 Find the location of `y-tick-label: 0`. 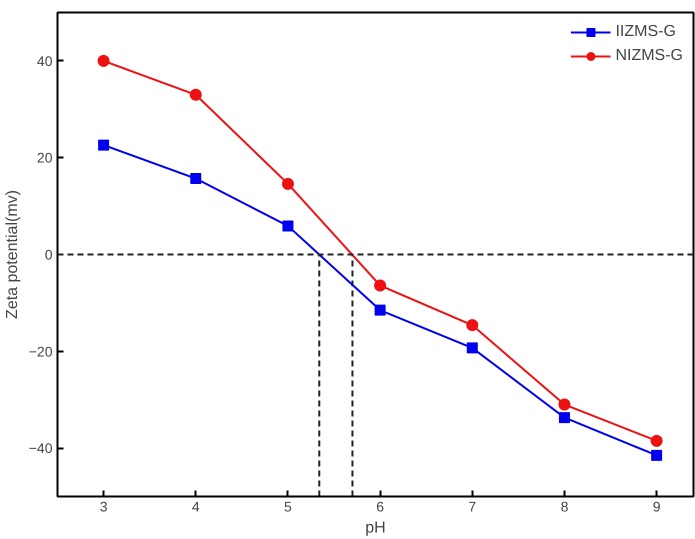

y-tick-label: 0 is located at coordinates (48, 254).